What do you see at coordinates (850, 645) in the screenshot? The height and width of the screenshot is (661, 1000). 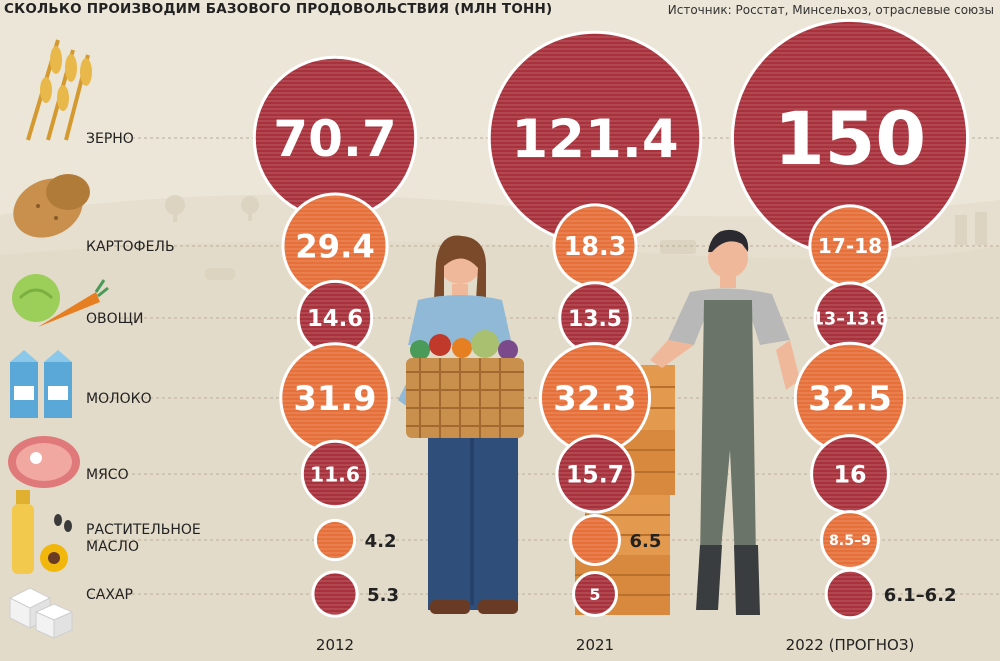 I see `year-label: 2022 (ПРОГНОЗ)` at bounding box center [850, 645].